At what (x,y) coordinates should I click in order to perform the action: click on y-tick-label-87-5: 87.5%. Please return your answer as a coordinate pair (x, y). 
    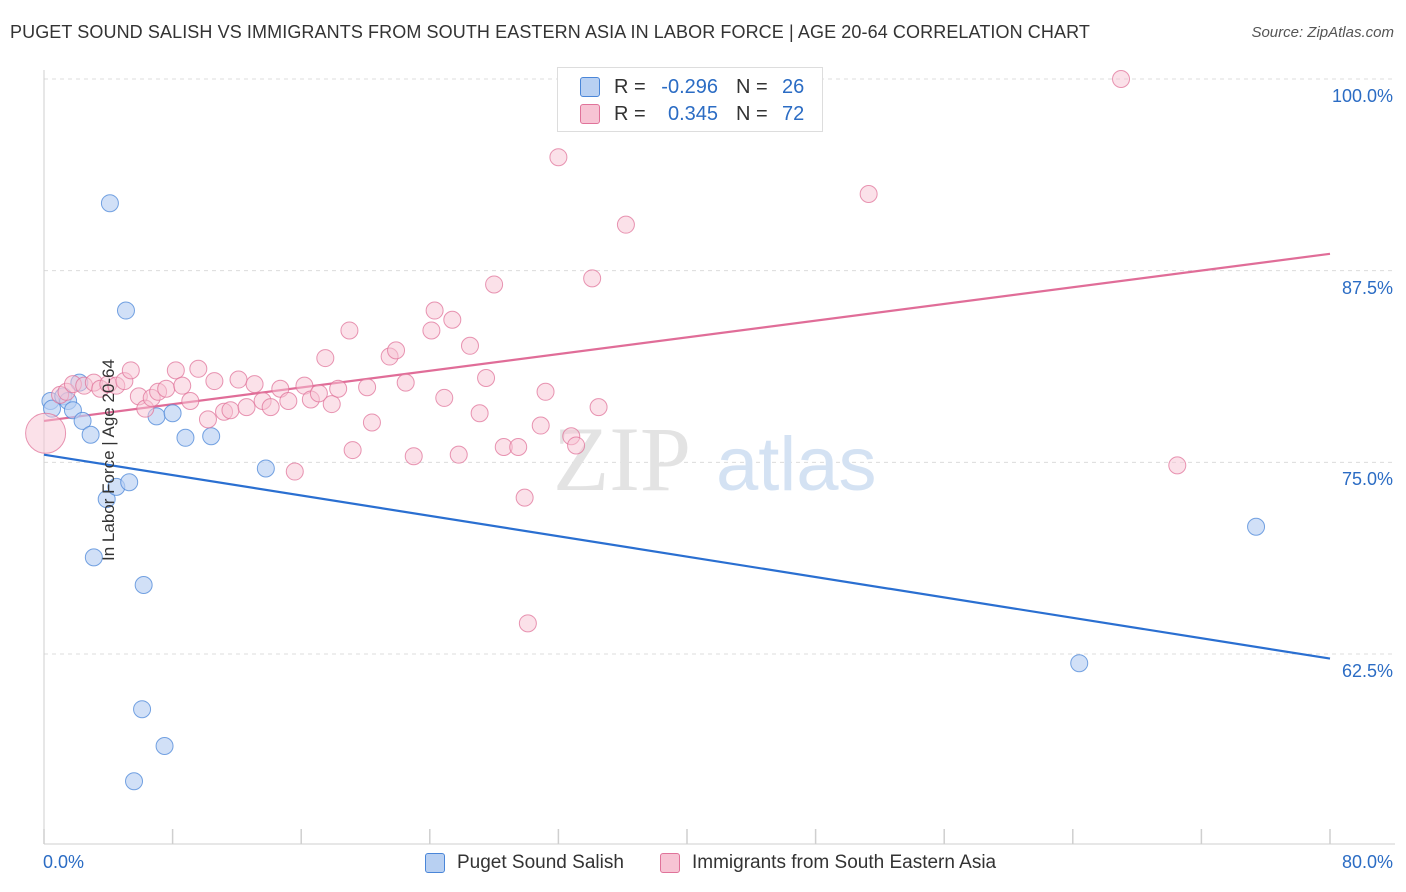
    Looking at the image, I should click on (1367, 288).